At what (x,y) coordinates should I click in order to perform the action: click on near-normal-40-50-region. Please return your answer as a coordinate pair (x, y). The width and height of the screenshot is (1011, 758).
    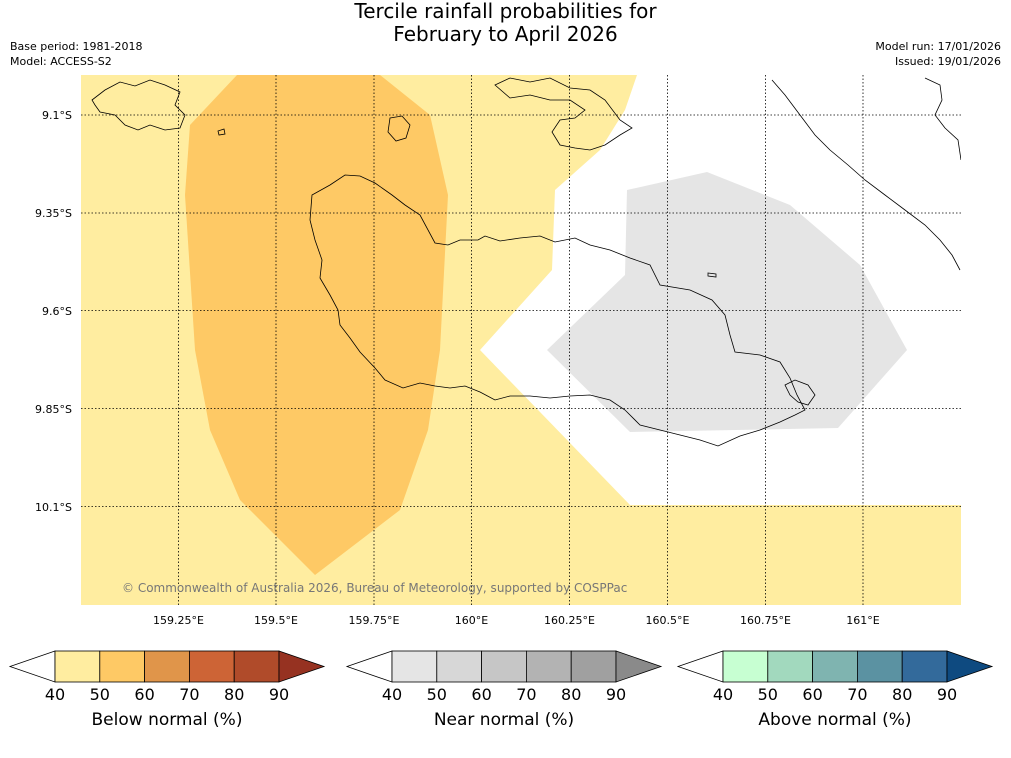
    Looking at the image, I should click on (727, 302).